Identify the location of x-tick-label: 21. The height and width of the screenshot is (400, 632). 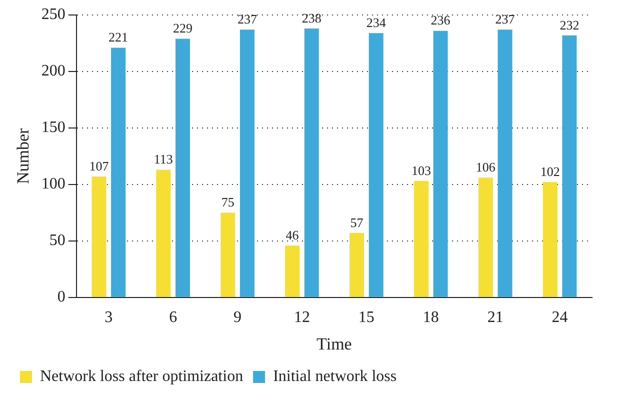
(495, 317).